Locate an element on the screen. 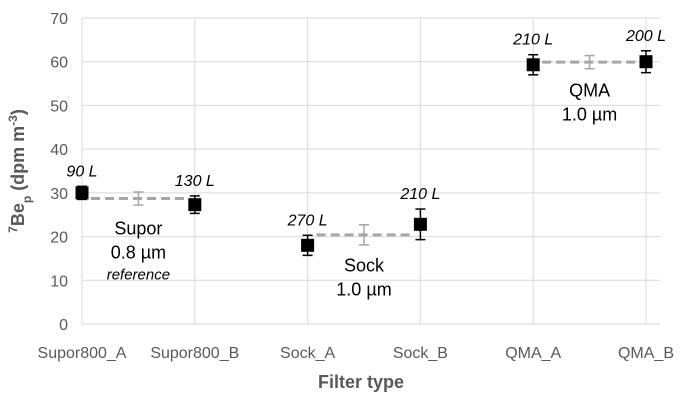 This screenshot has width=688, height=395. x-tick-label: Supor800_B is located at coordinates (194, 353).